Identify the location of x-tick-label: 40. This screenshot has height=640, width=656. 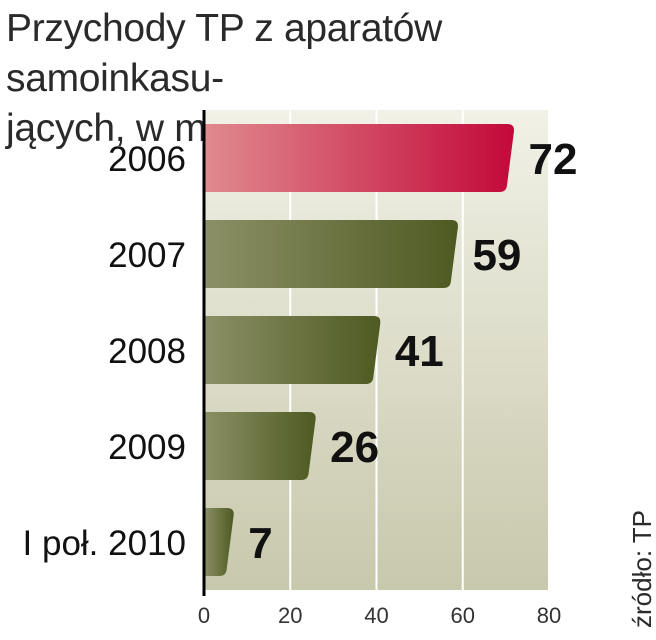
(376, 615).